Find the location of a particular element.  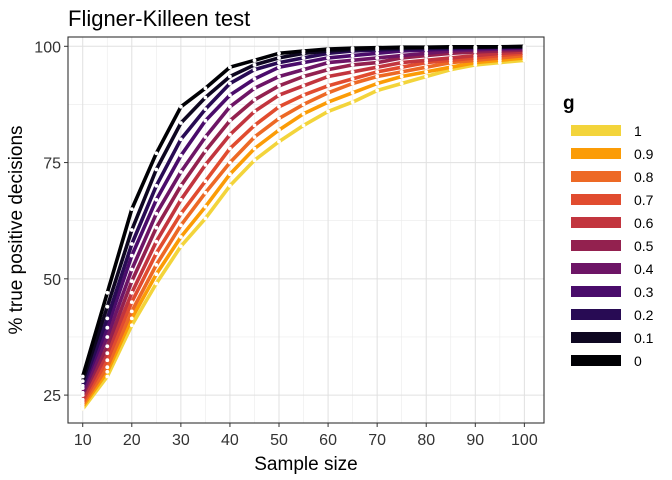

legend-key-g-0.9 is located at coordinates (596, 153).